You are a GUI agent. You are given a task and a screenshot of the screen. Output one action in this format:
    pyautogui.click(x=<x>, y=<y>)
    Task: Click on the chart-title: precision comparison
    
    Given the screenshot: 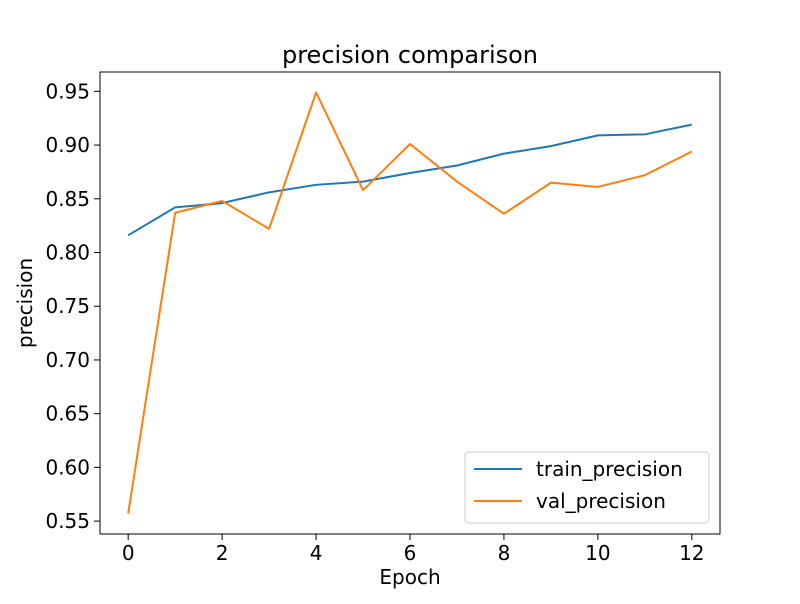 What is the action you would take?
    pyautogui.click(x=410, y=55)
    